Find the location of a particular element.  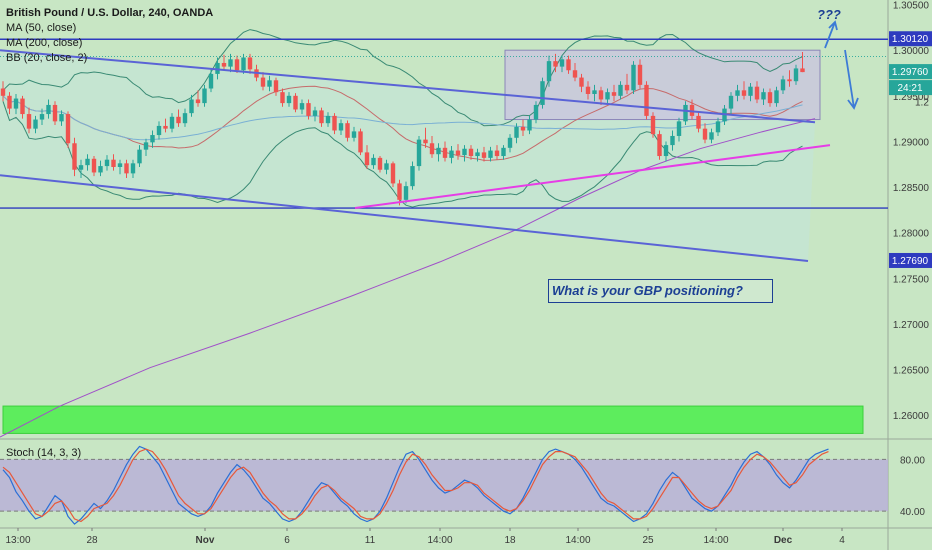

time-tick-label: 6 is located at coordinates (287, 540).